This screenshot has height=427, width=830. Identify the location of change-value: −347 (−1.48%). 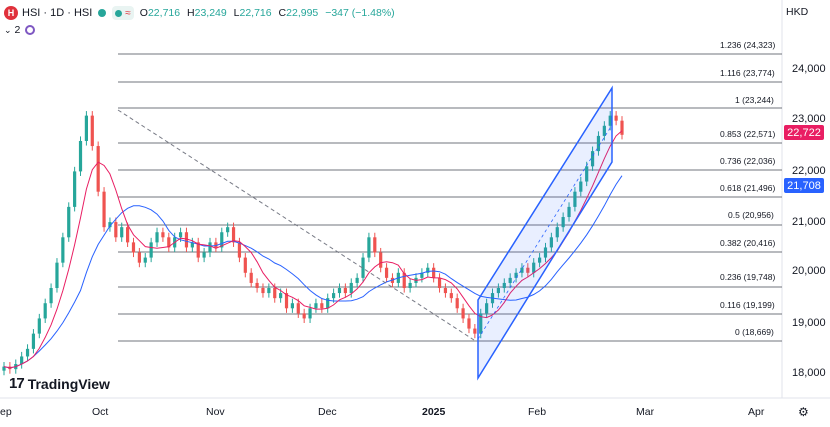
(360, 13).